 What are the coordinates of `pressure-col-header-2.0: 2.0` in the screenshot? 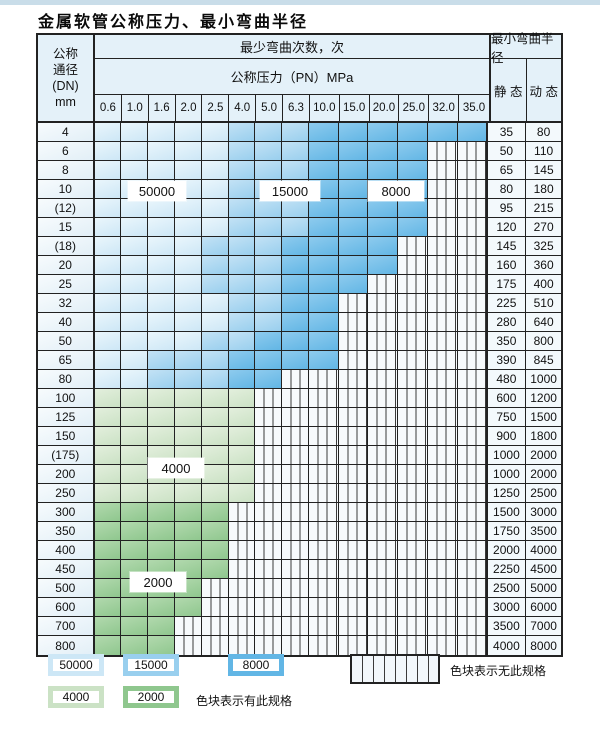 It's located at (189, 108).